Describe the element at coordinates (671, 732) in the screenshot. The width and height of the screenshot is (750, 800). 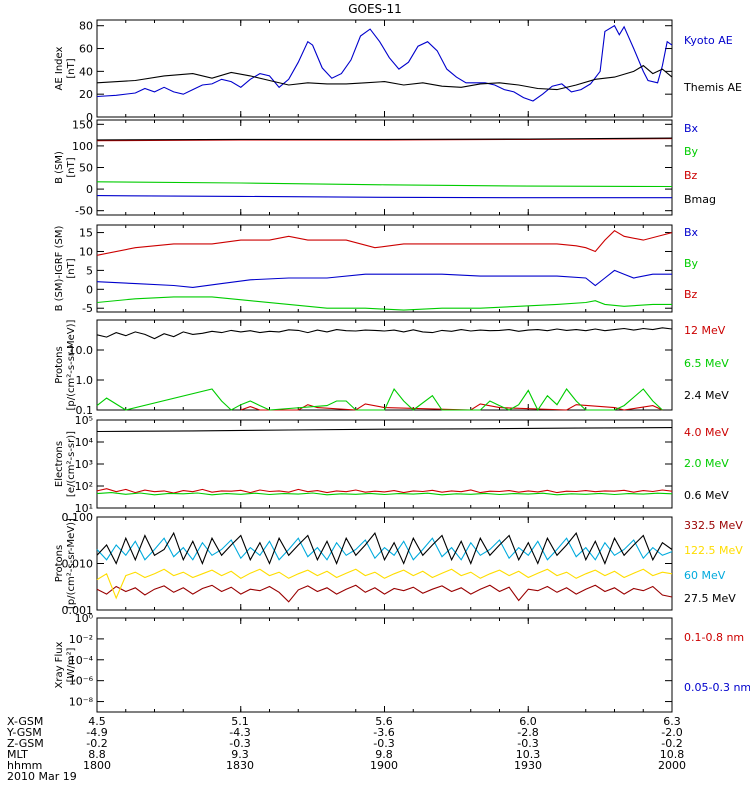
I see `footer-value: -2.0` at that location.